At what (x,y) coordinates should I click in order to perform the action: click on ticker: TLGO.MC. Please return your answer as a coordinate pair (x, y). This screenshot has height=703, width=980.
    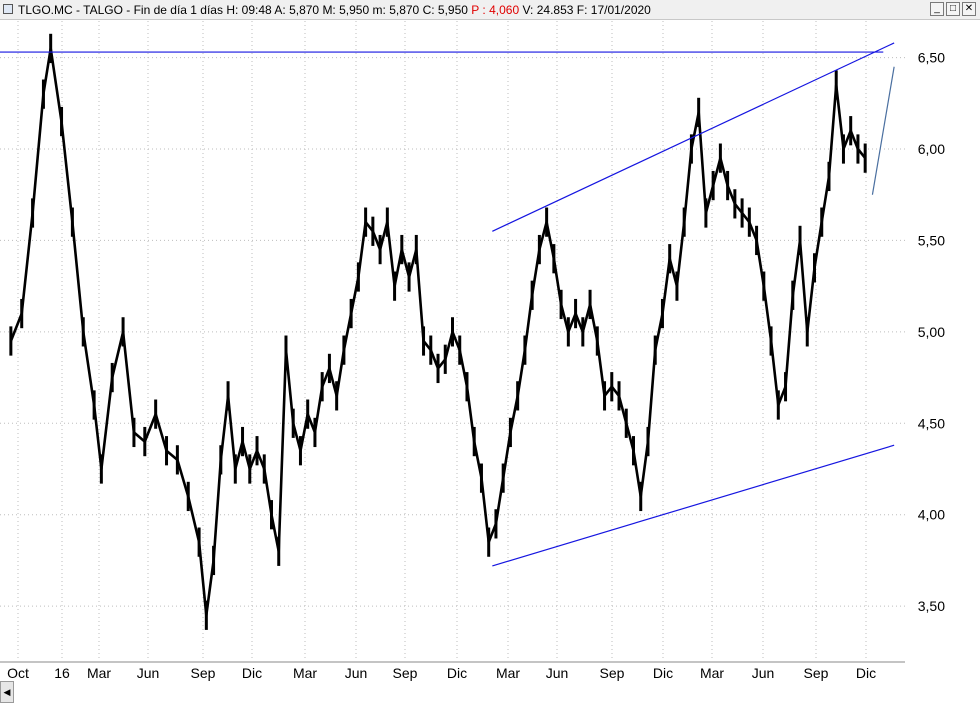
    Looking at the image, I should click on (45, 10).